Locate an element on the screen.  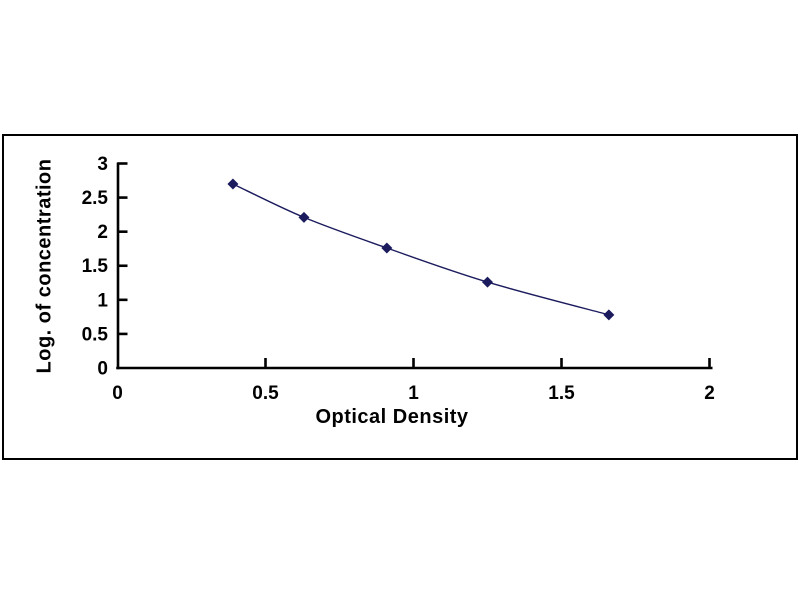
curve-line is located at coordinates (421, 249).